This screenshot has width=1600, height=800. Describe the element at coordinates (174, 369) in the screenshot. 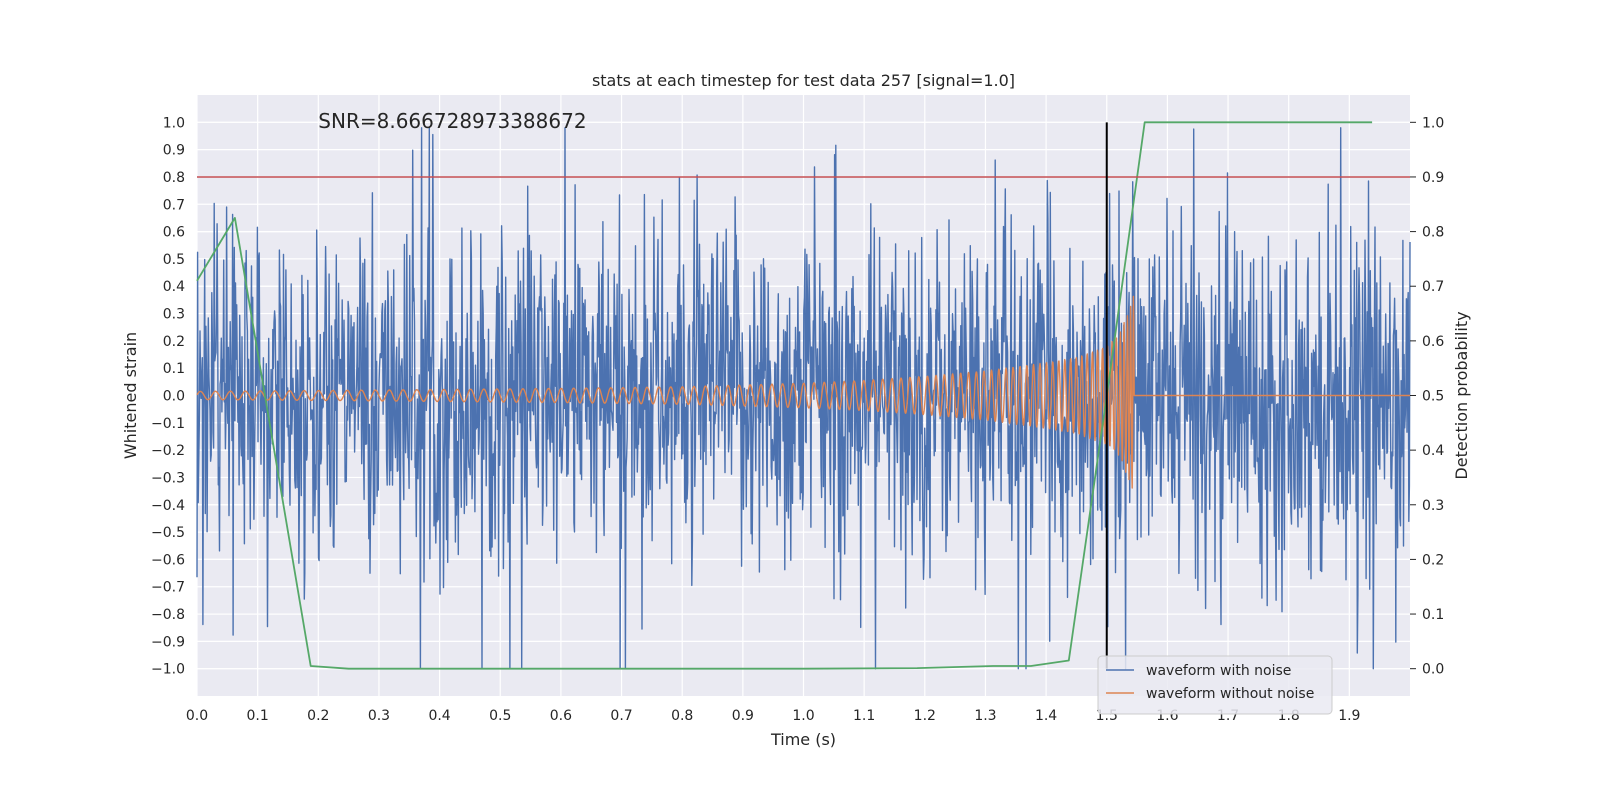

I see `y-tick-label: 0.1` at that location.